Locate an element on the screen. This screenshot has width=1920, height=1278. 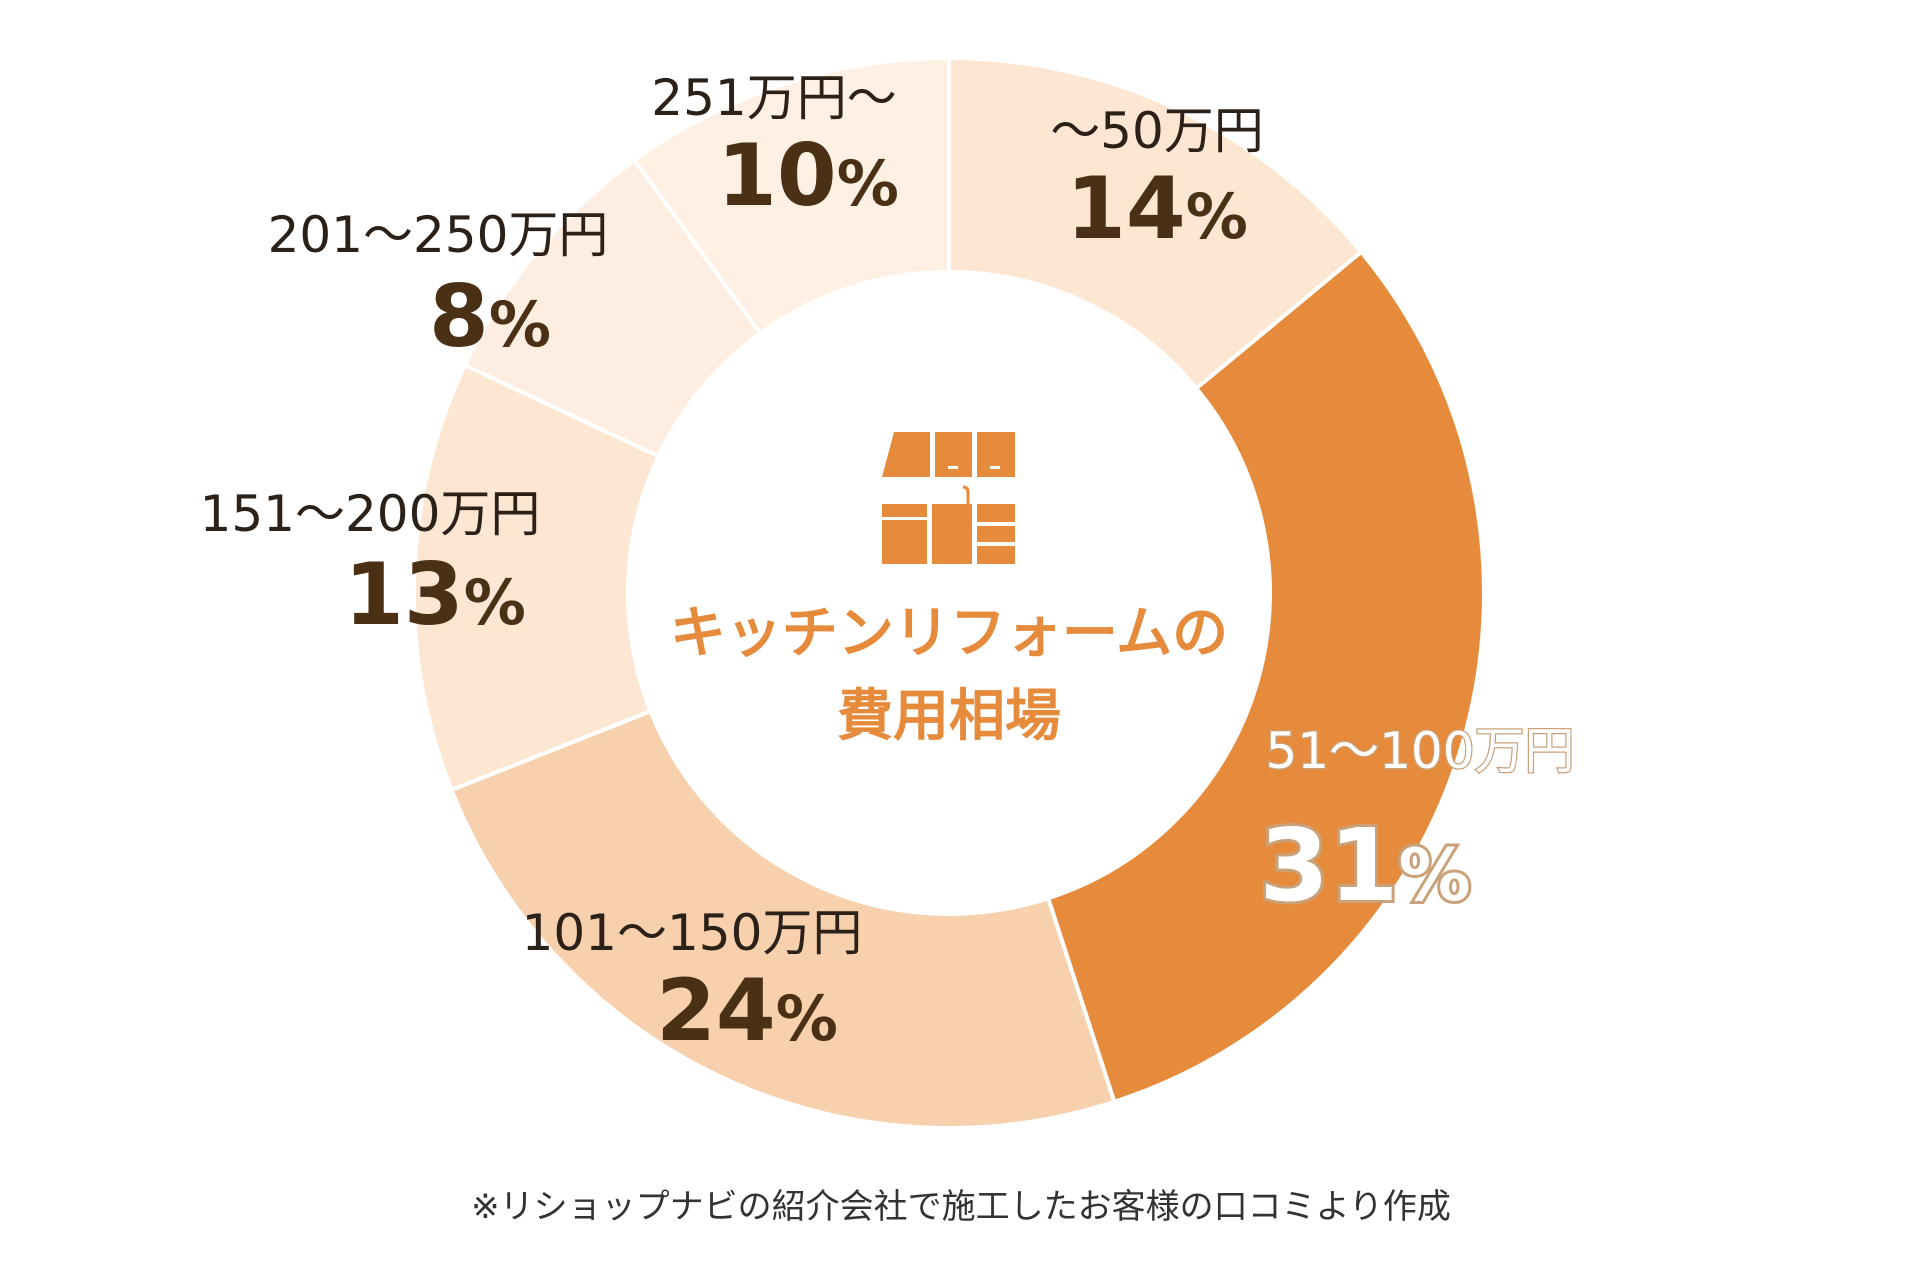
slice-label-2: 101〜150万円 is located at coordinates (692, 933).